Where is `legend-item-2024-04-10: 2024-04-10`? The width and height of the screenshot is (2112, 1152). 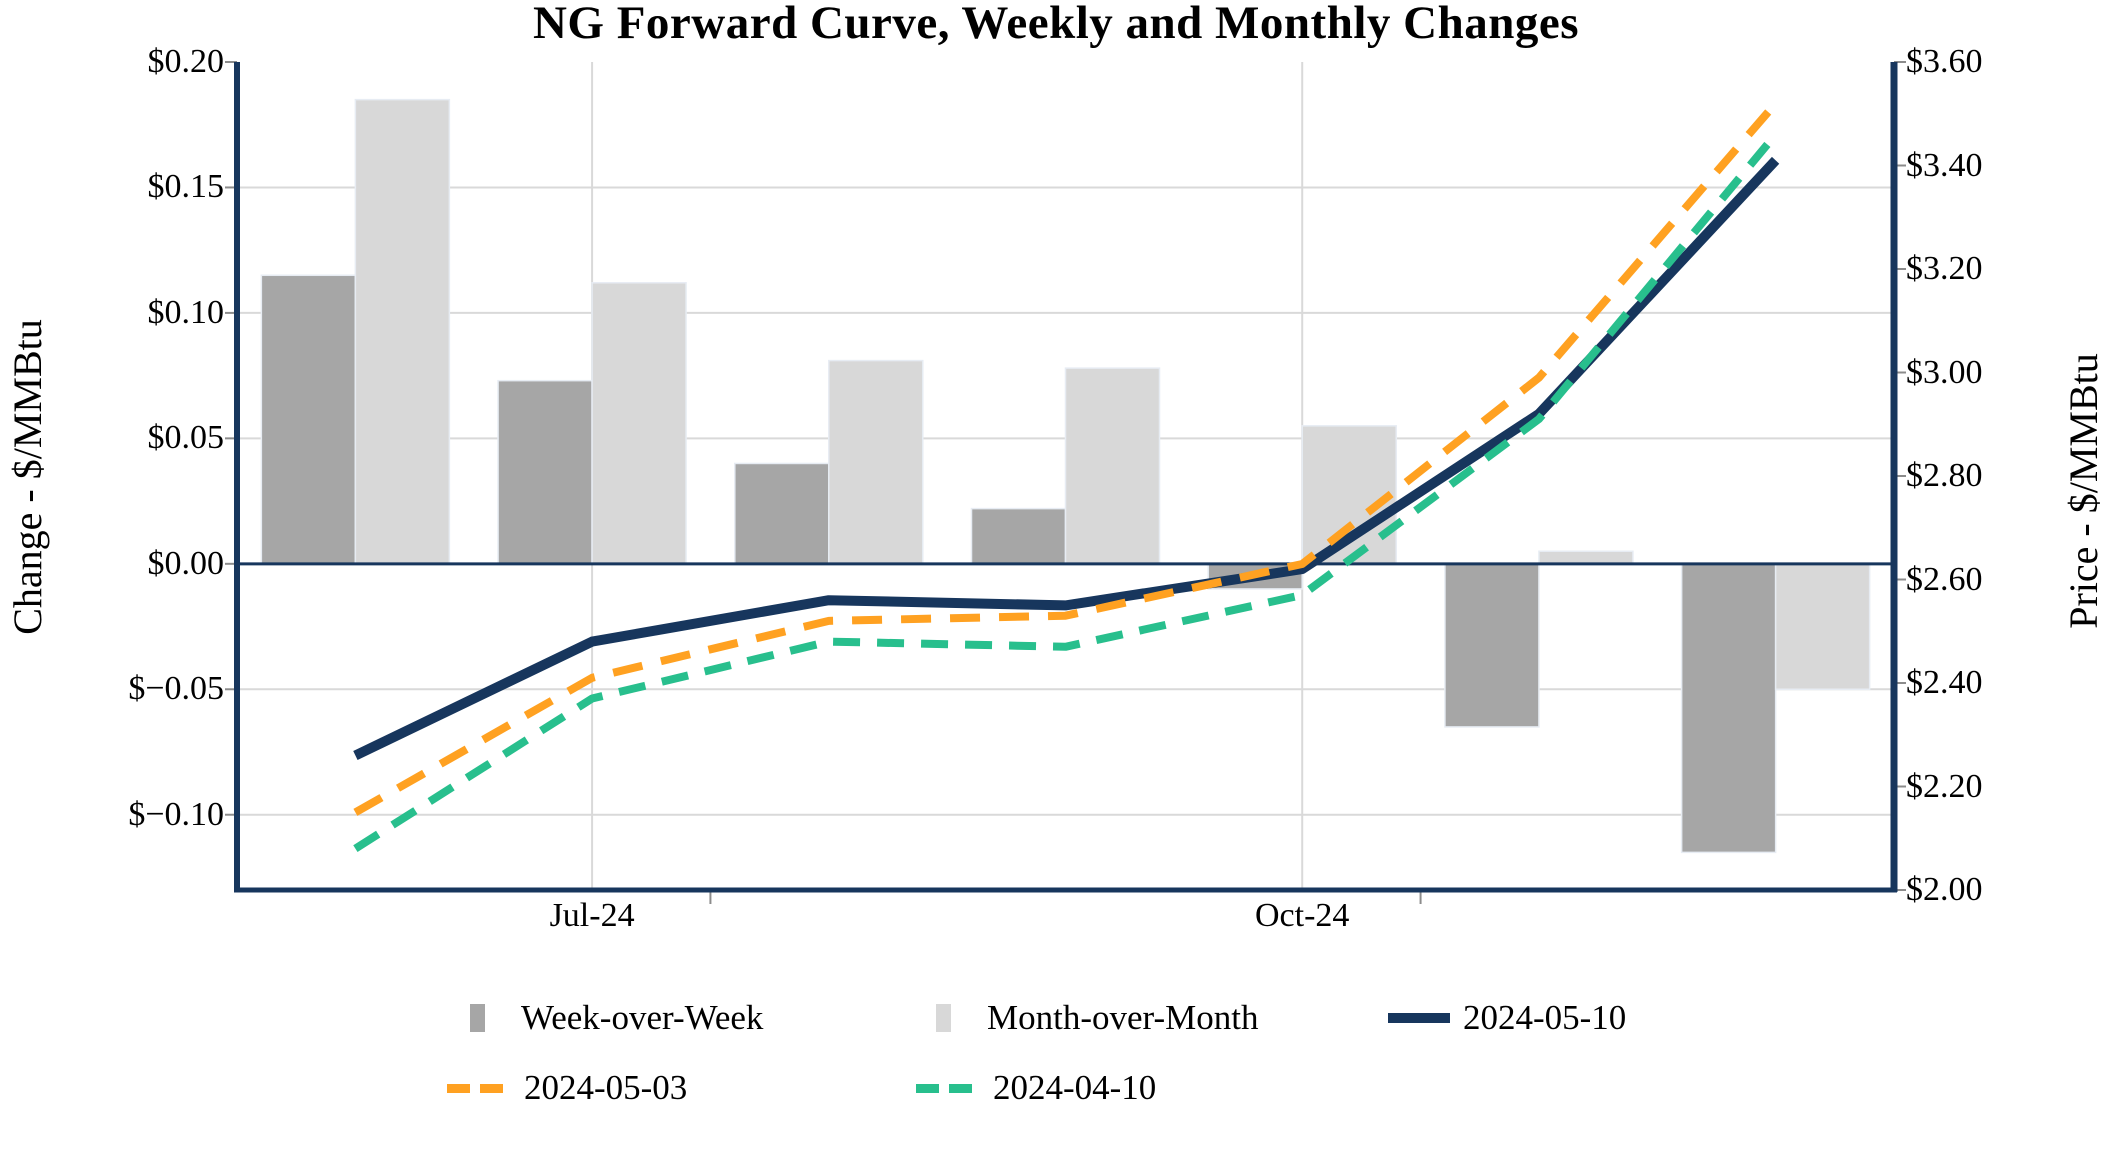 legend-item-2024-04-10: 2024-04-10 is located at coordinates (1036, 1088).